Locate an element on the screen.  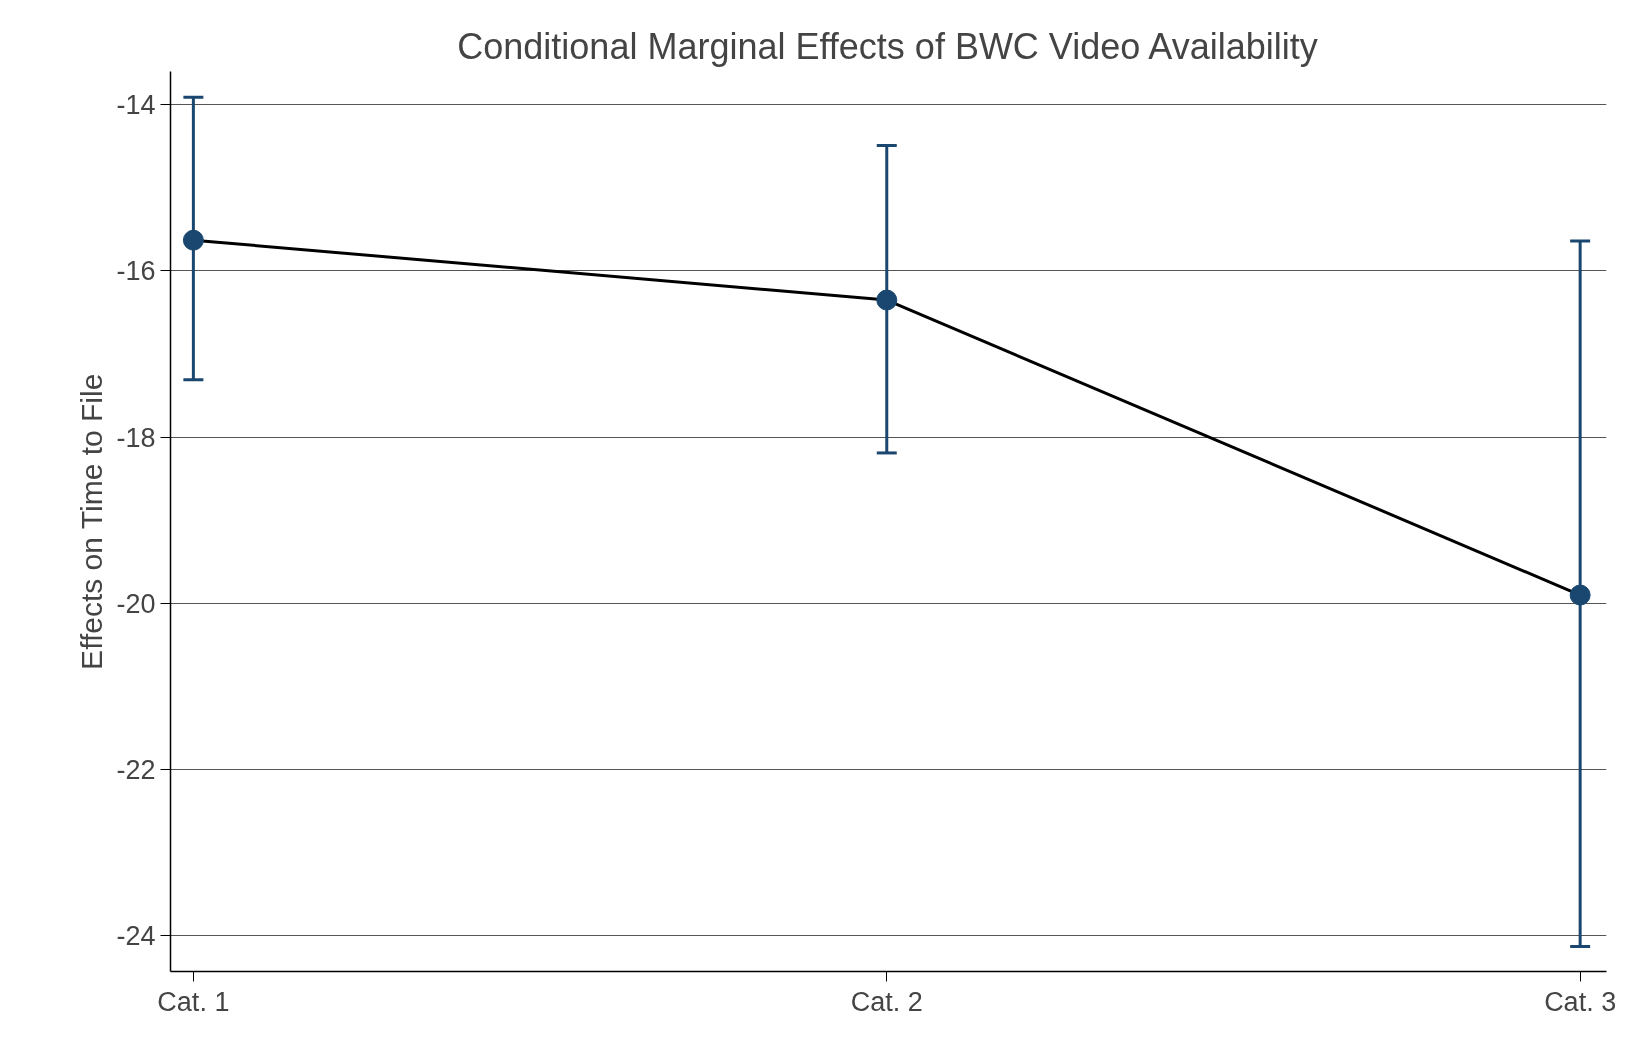
y-tick-label: -14 is located at coordinates (136, 105).